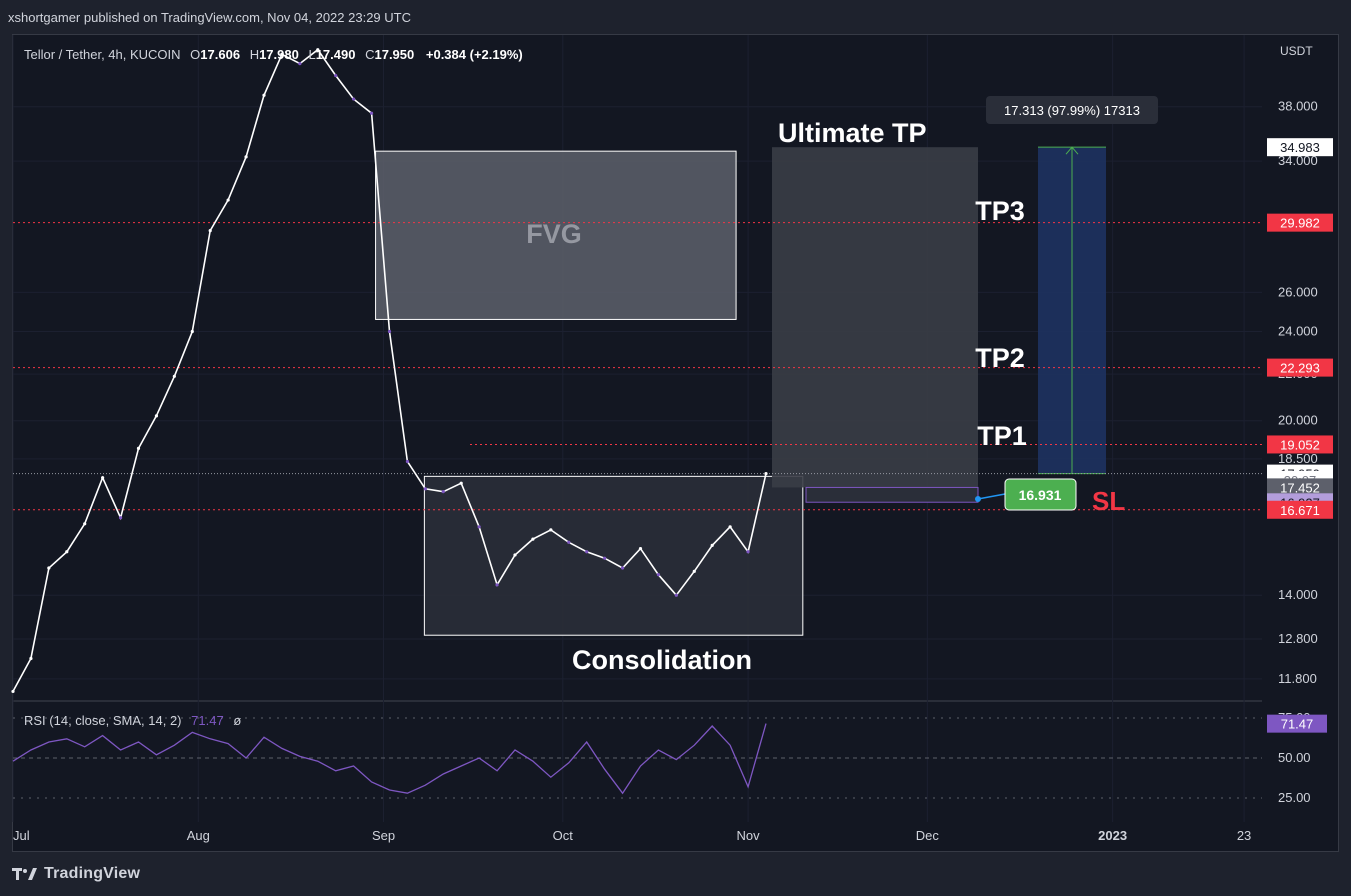  I want to click on tp1-label: TP1, so click(1002, 436).